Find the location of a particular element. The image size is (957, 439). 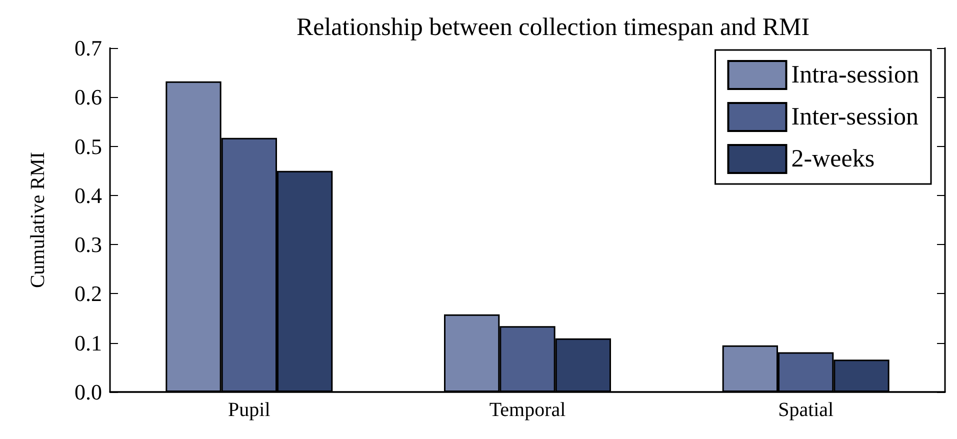

x-tick-label: Temporal is located at coordinates (527, 410).